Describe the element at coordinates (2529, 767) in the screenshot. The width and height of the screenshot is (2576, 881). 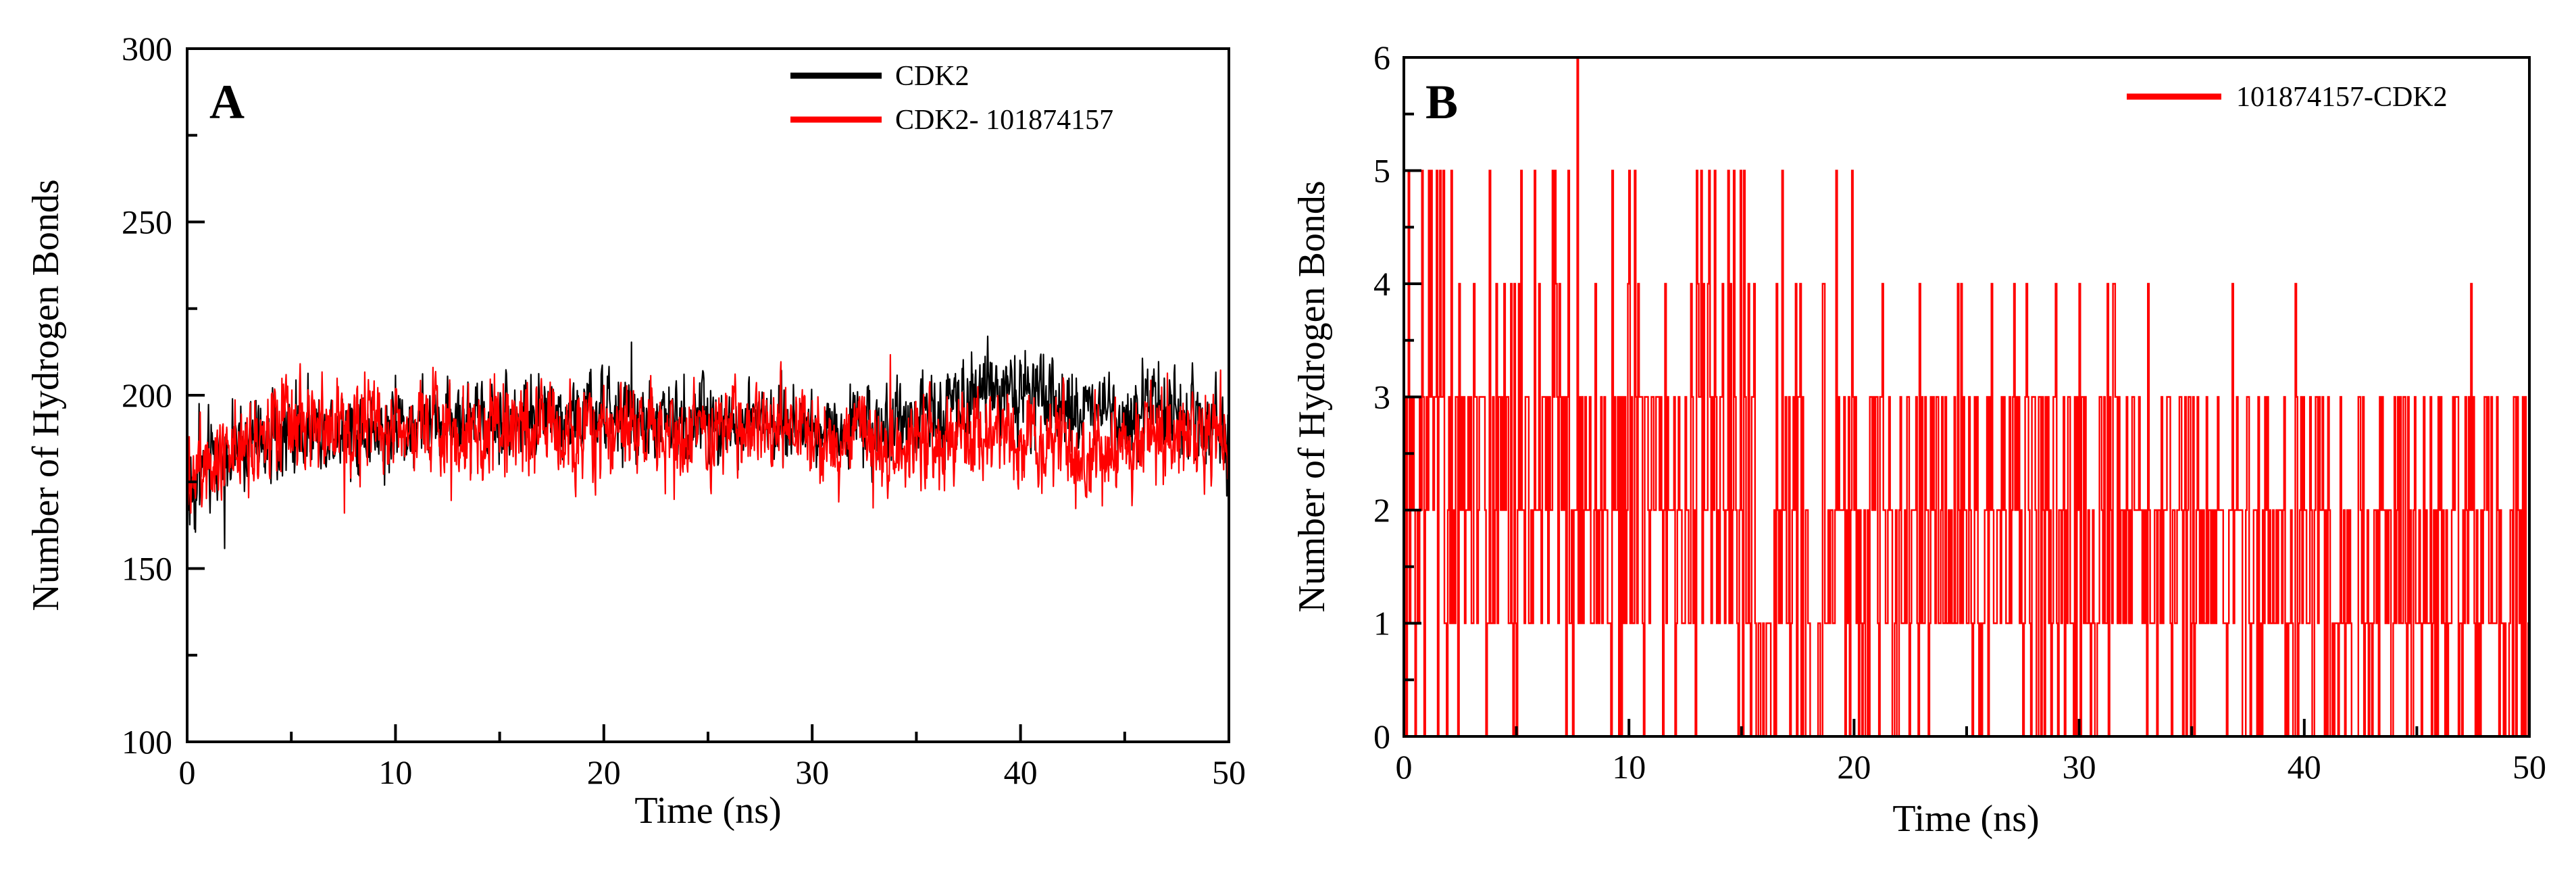
I see `panel-b-x-tick-label: 50` at that location.